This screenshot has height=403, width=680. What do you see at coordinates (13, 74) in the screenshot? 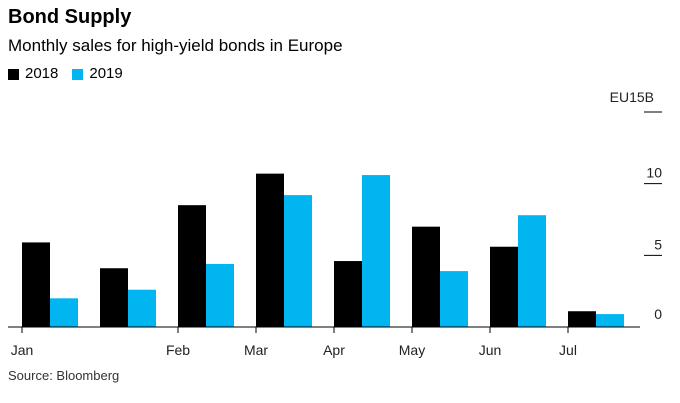
I see `legend-swatch-2018` at bounding box center [13, 74].